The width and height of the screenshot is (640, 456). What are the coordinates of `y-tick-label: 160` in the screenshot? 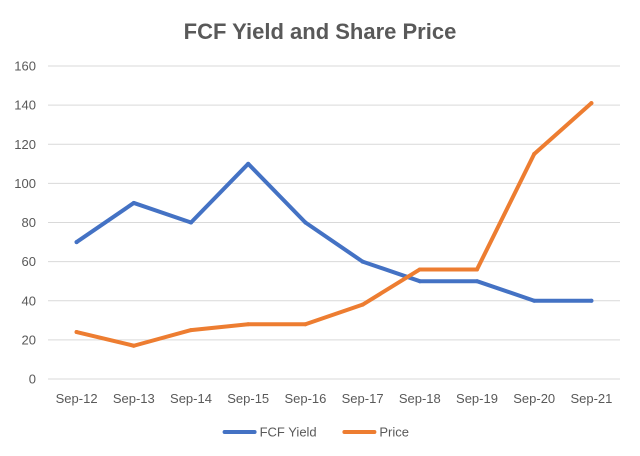 It's located at (25, 66).